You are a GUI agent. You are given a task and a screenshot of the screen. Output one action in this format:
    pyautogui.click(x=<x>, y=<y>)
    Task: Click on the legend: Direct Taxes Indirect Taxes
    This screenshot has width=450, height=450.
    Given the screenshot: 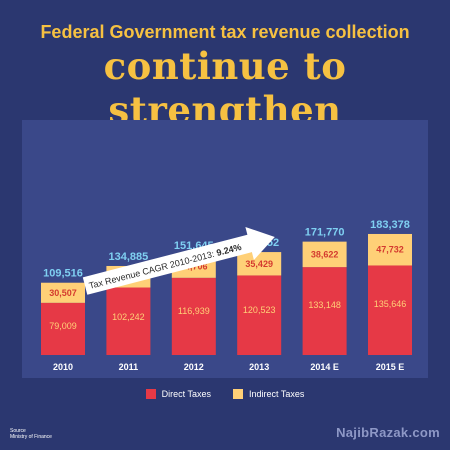 What is the action you would take?
    pyautogui.click(x=225, y=394)
    